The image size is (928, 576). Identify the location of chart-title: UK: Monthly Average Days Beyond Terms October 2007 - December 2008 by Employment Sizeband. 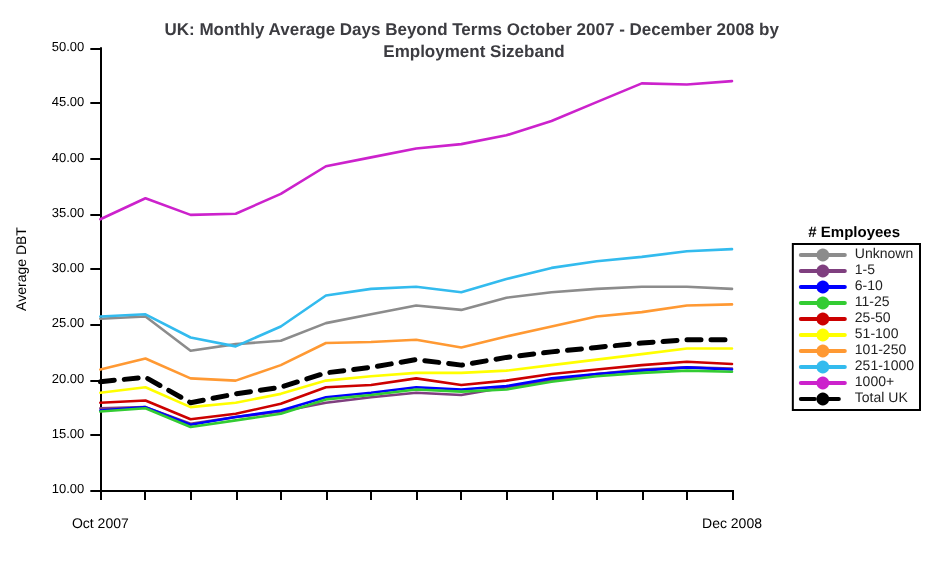
(474, 40).